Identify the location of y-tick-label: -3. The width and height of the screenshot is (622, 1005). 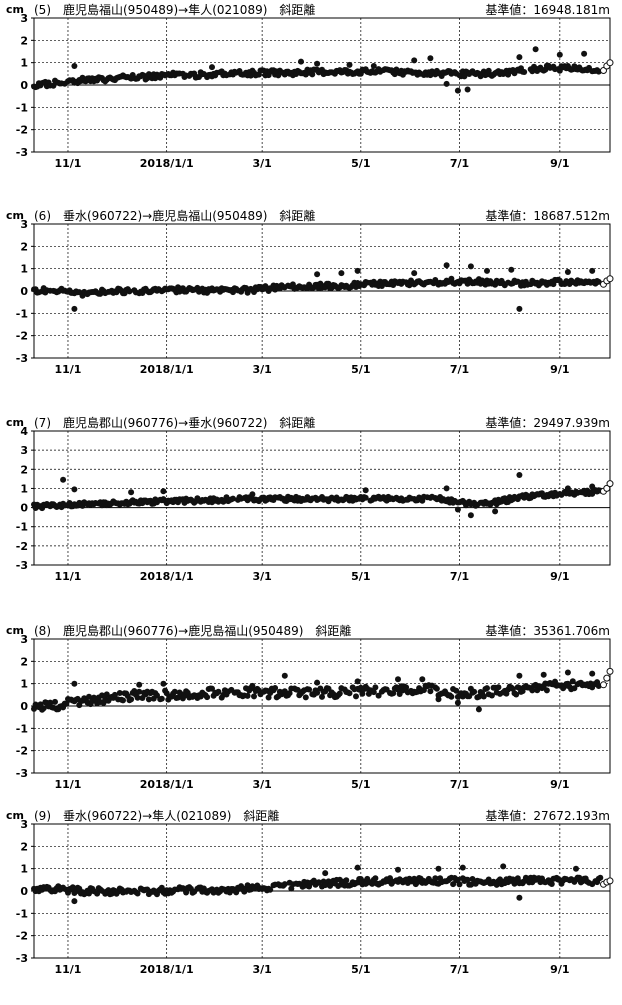
(22, 773).